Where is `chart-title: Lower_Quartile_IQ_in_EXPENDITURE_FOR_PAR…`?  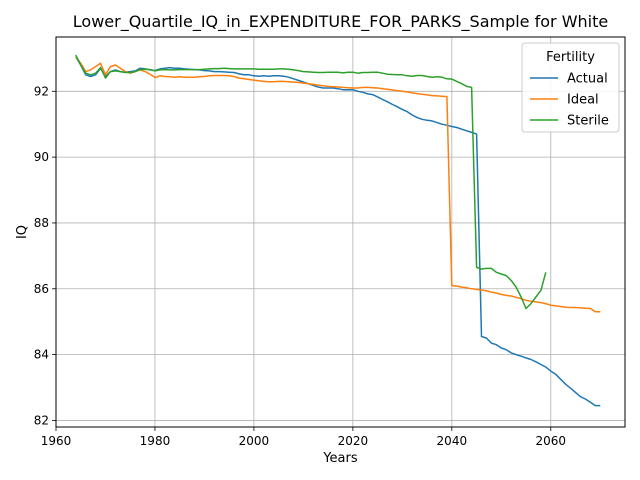
chart-title: Lower_Quartile_IQ_in_EXPENDITURE_FOR_PAR… is located at coordinates (340, 22).